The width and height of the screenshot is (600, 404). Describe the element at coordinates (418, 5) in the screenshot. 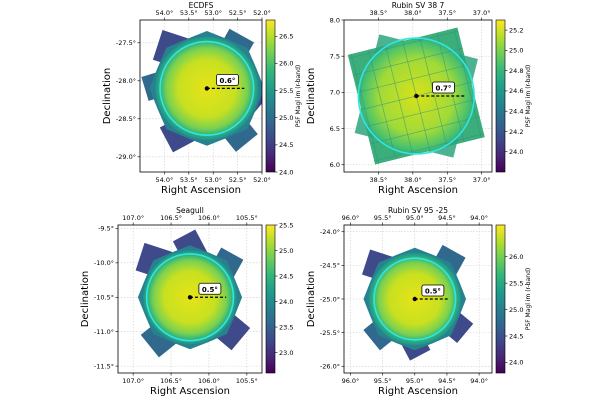

I see `chart-title: Rubin SV 38 7` at that location.